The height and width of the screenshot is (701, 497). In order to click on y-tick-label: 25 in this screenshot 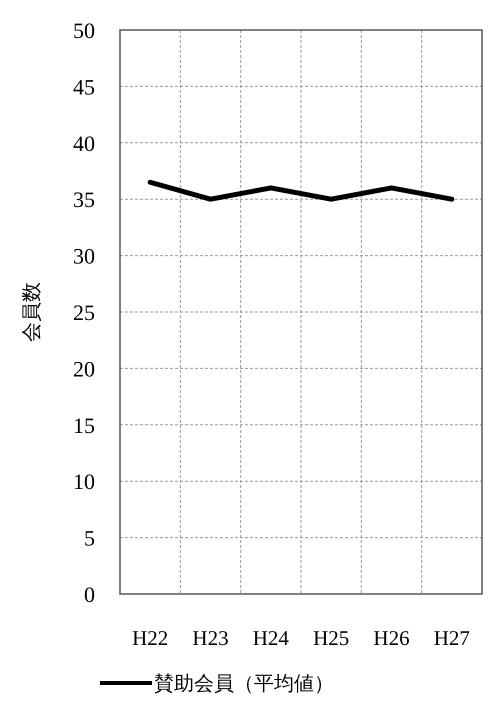, I will do `click(84, 312)`.